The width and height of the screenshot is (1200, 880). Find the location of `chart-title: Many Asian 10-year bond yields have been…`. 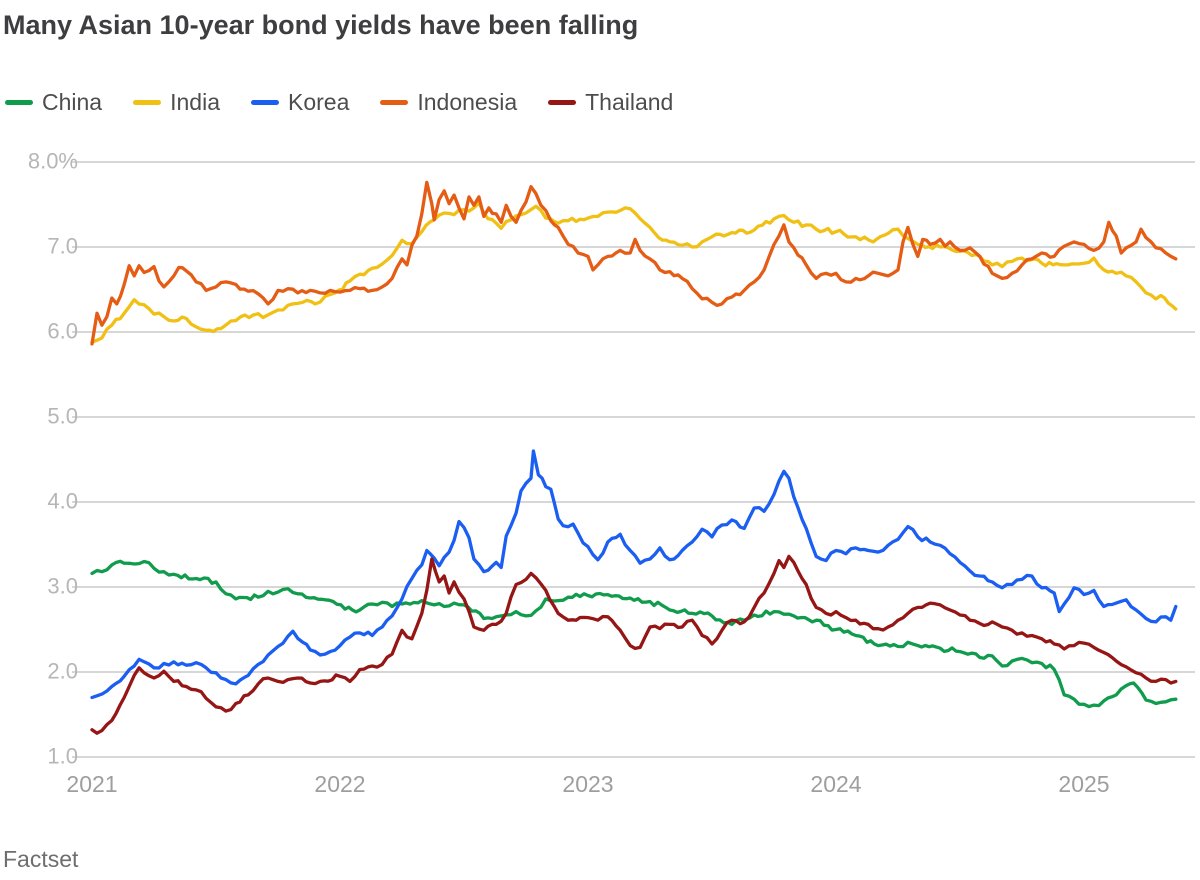

chart-title: Many Asian 10-year bond yields have been… is located at coordinates (321, 25).